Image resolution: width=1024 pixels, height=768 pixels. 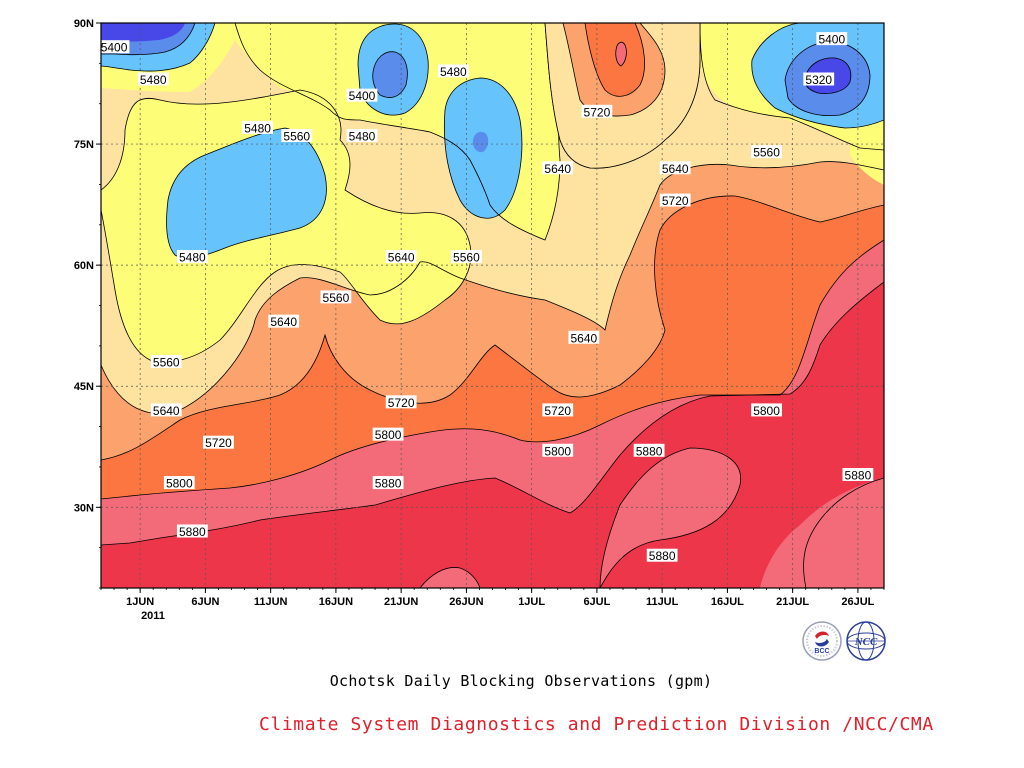 I want to click on x-axis-year-label: 2011, so click(x=153, y=616).